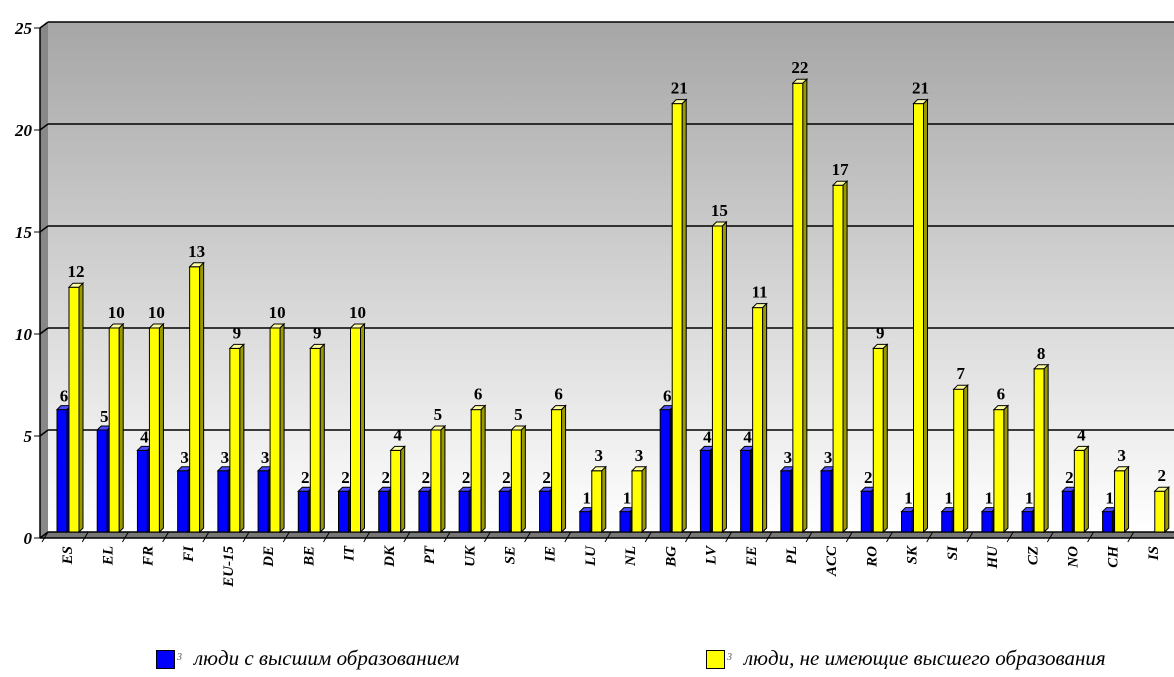  I want to click on x-tick-label: IT, so click(350, 553).